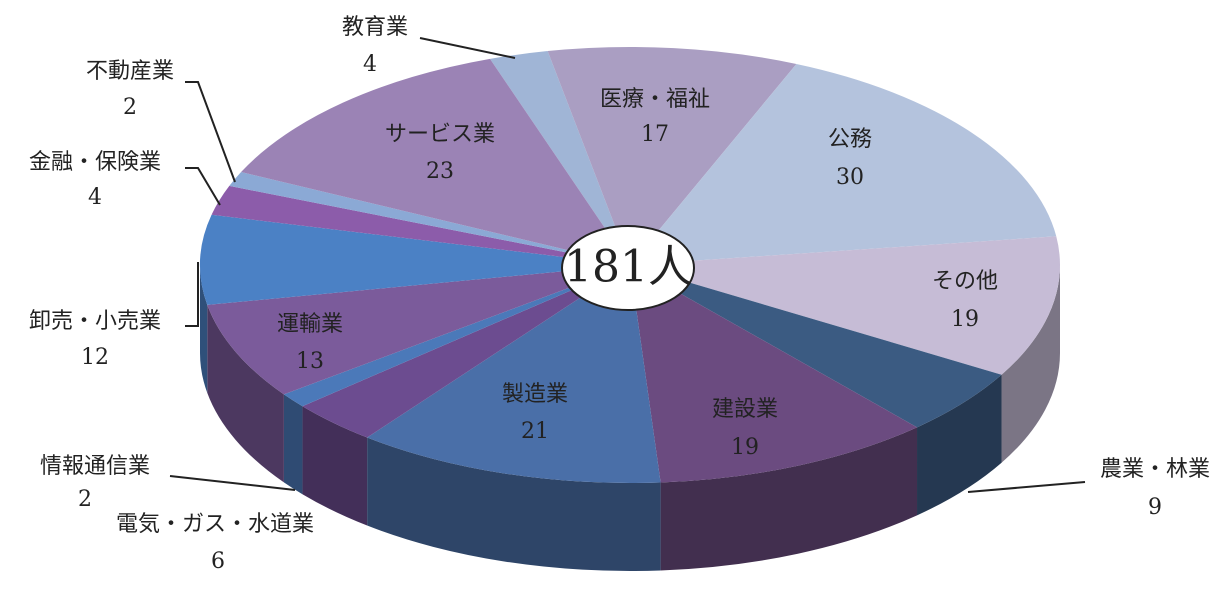 The image size is (1224, 603). What do you see at coordinates (655, 134) in the screenshot?
I see `slice-value: 17` at bounding box center [655, 134].